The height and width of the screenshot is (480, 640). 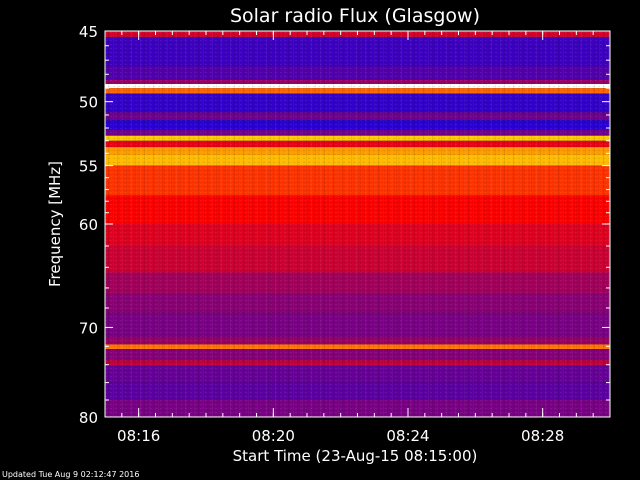 I want to click on x-tick-label: 08:20, so click(x=273, y=436).